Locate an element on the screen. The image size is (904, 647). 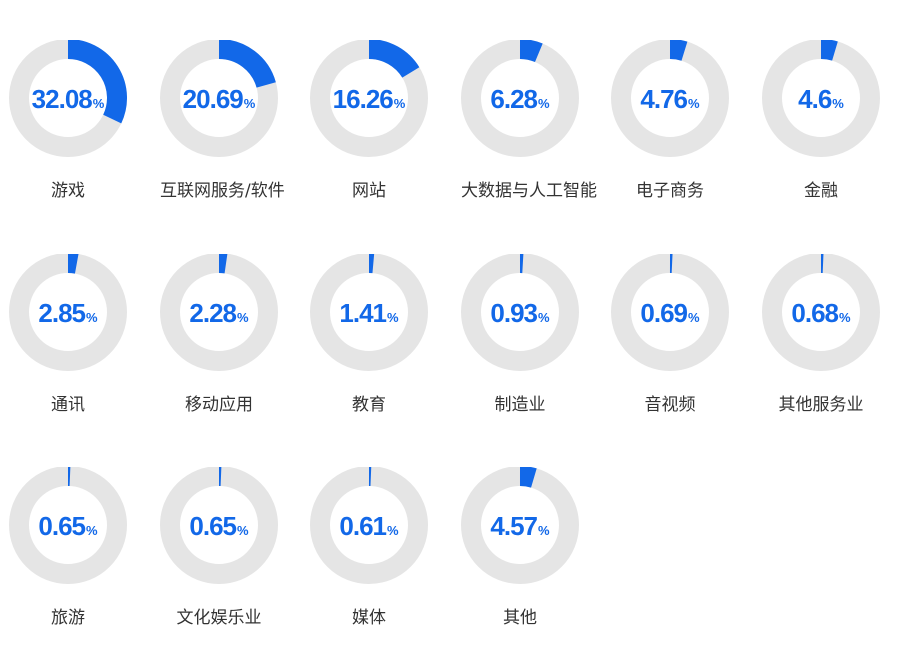
percent-value: 4.76 is located at coordinates (663, 99).